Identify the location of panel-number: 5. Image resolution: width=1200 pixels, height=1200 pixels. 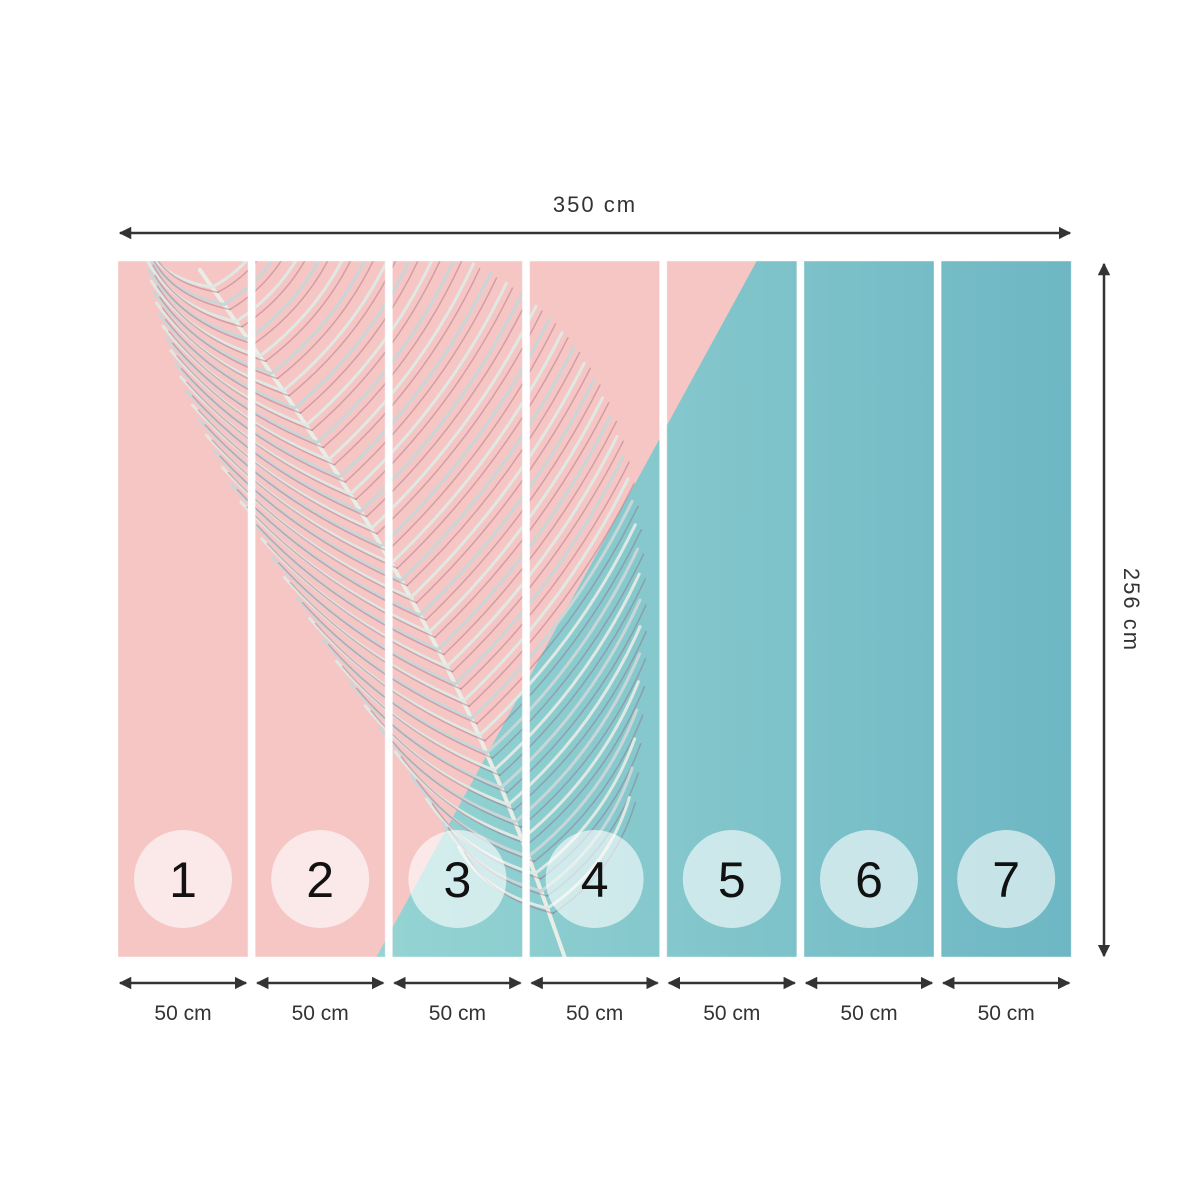
(732, 880).